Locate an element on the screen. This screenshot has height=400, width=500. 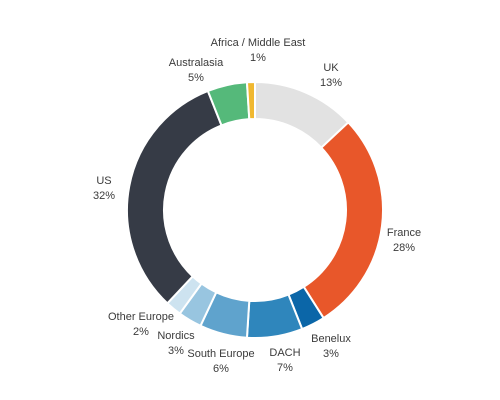
value-label-australasia: 5% is located at coordinates (196, 78).